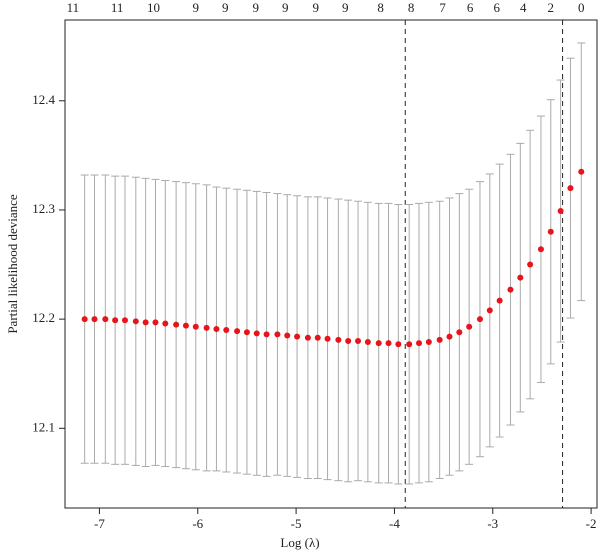 The width and height of the screenshot is (600, 556). What do you see at coordinates (299, 542) in the screenshot?
I see `x-axis-title: Log (λ)` at bounding box center [299, 542].